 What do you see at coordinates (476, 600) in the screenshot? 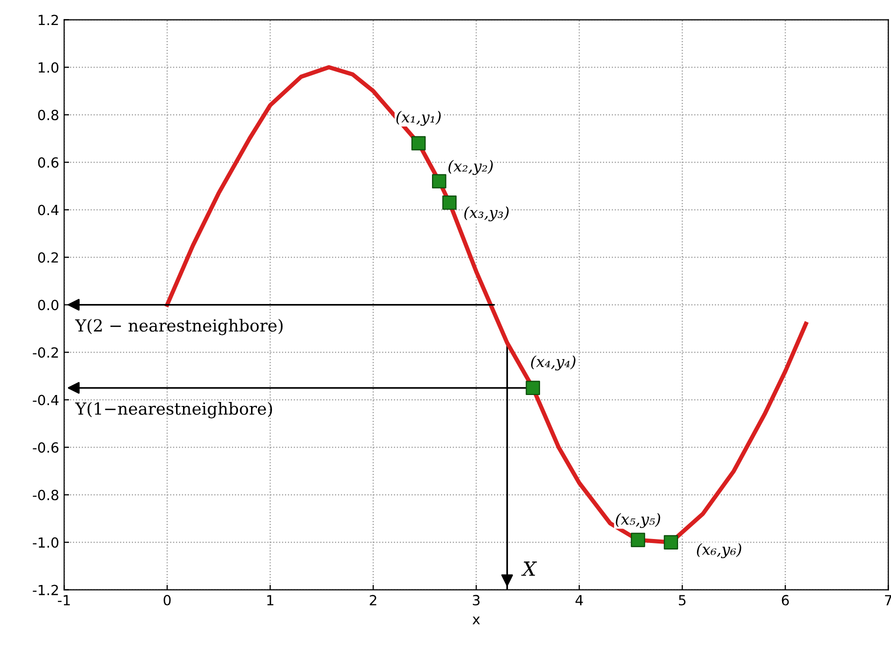
I see `x-tick-label: 3` at bounding box center [476, 600].